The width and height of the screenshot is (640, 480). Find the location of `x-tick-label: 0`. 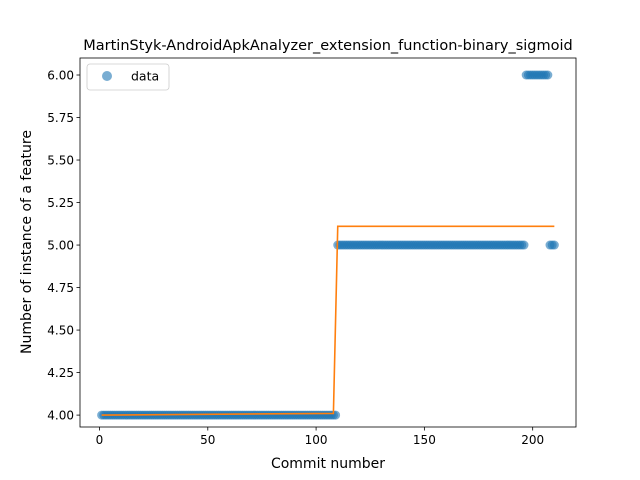

x-tick-label: 0 is located at coordinates (100, 440).